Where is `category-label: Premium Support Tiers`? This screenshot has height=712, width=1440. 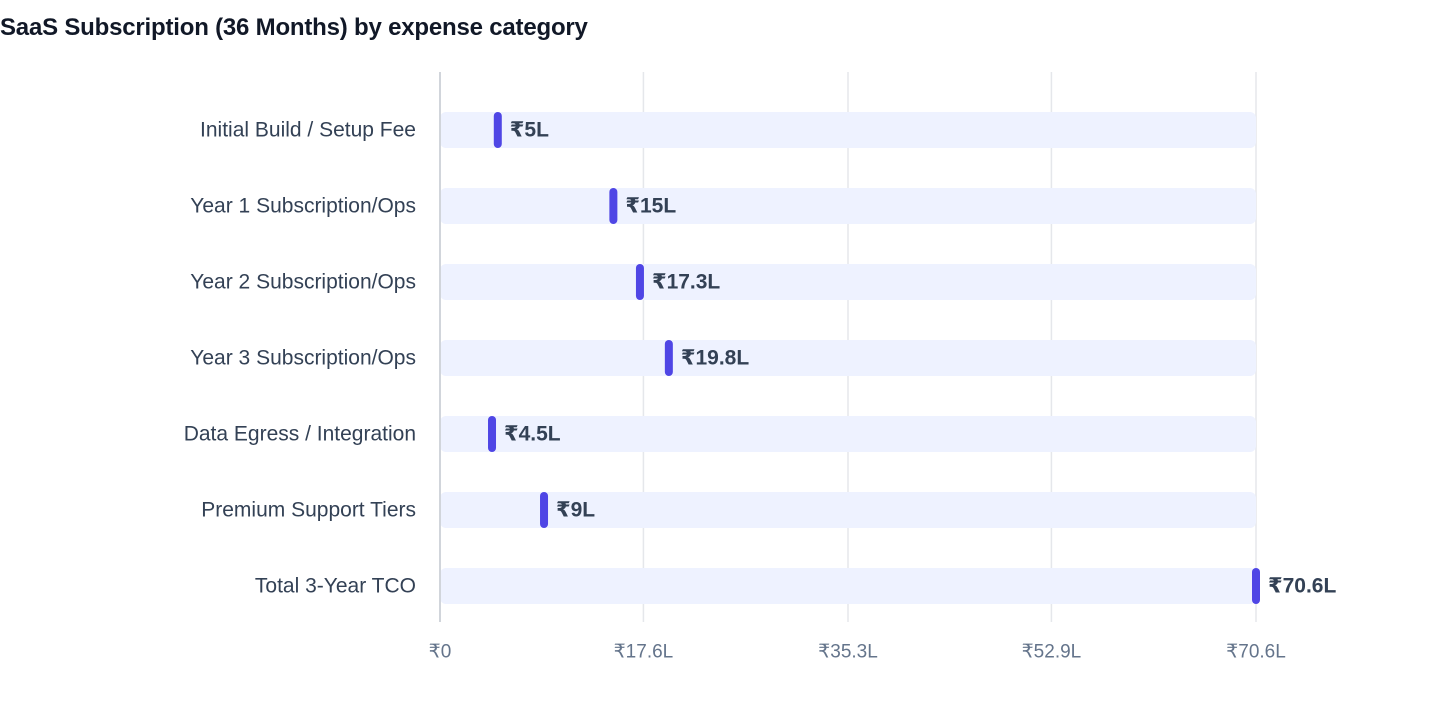 category-label: Premium Support Tiers is located at coordinates (308, 510).